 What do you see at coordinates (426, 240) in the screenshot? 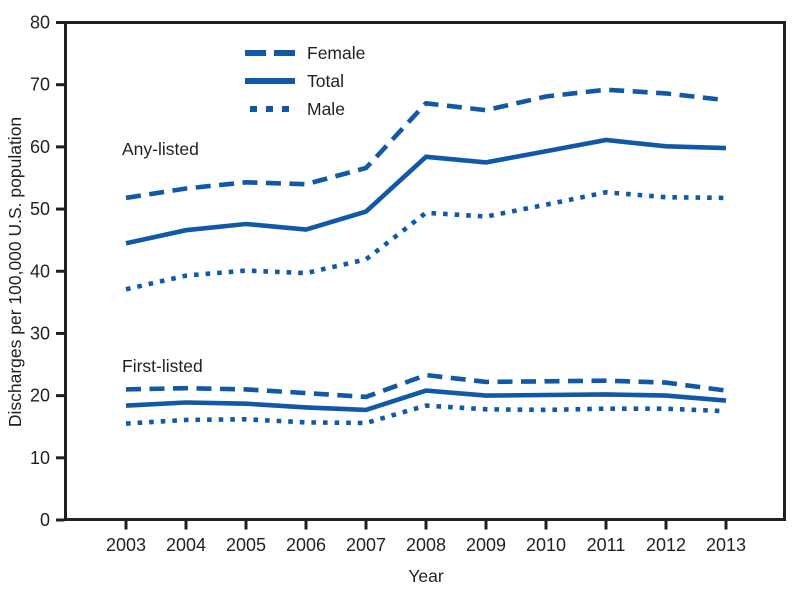
I see `line-any-listed-male` at bounding box center [426, 240].